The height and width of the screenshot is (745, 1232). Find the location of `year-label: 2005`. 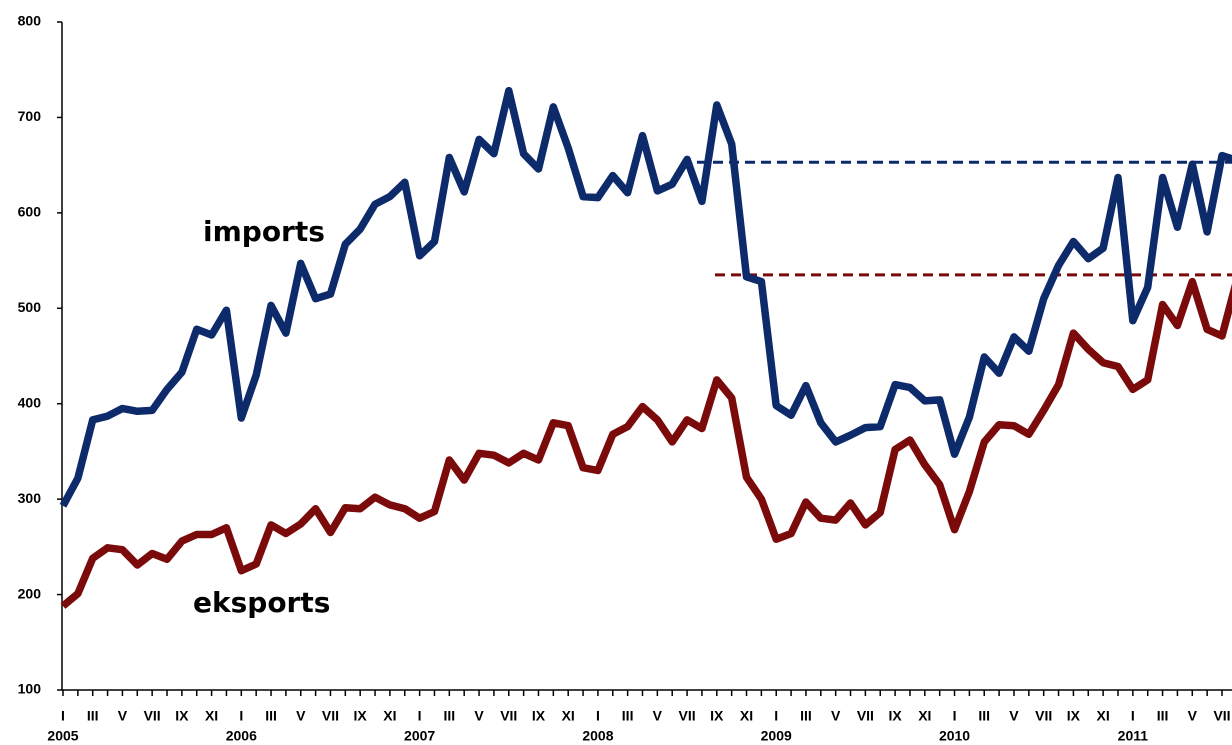

year-label: 2005 is located at coordinates (62, 736).